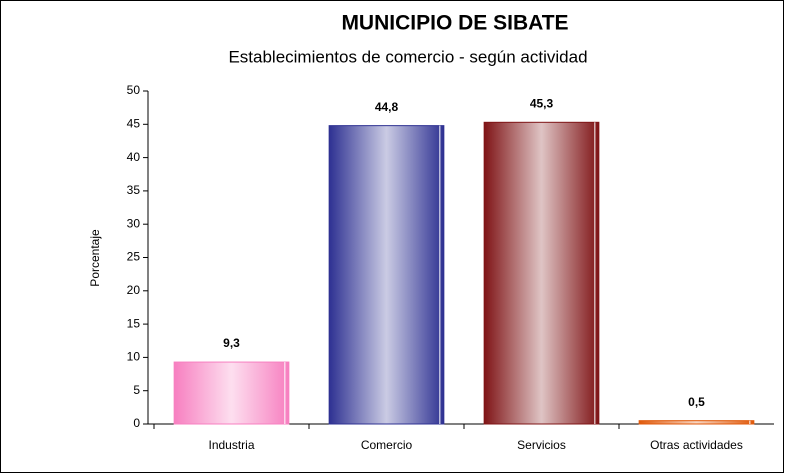 This screenshot has height=474, width=785. Describe the element at coordinates (95, 258) in the screenshot. I see `y-axis-label: Porcentaje` at that location.